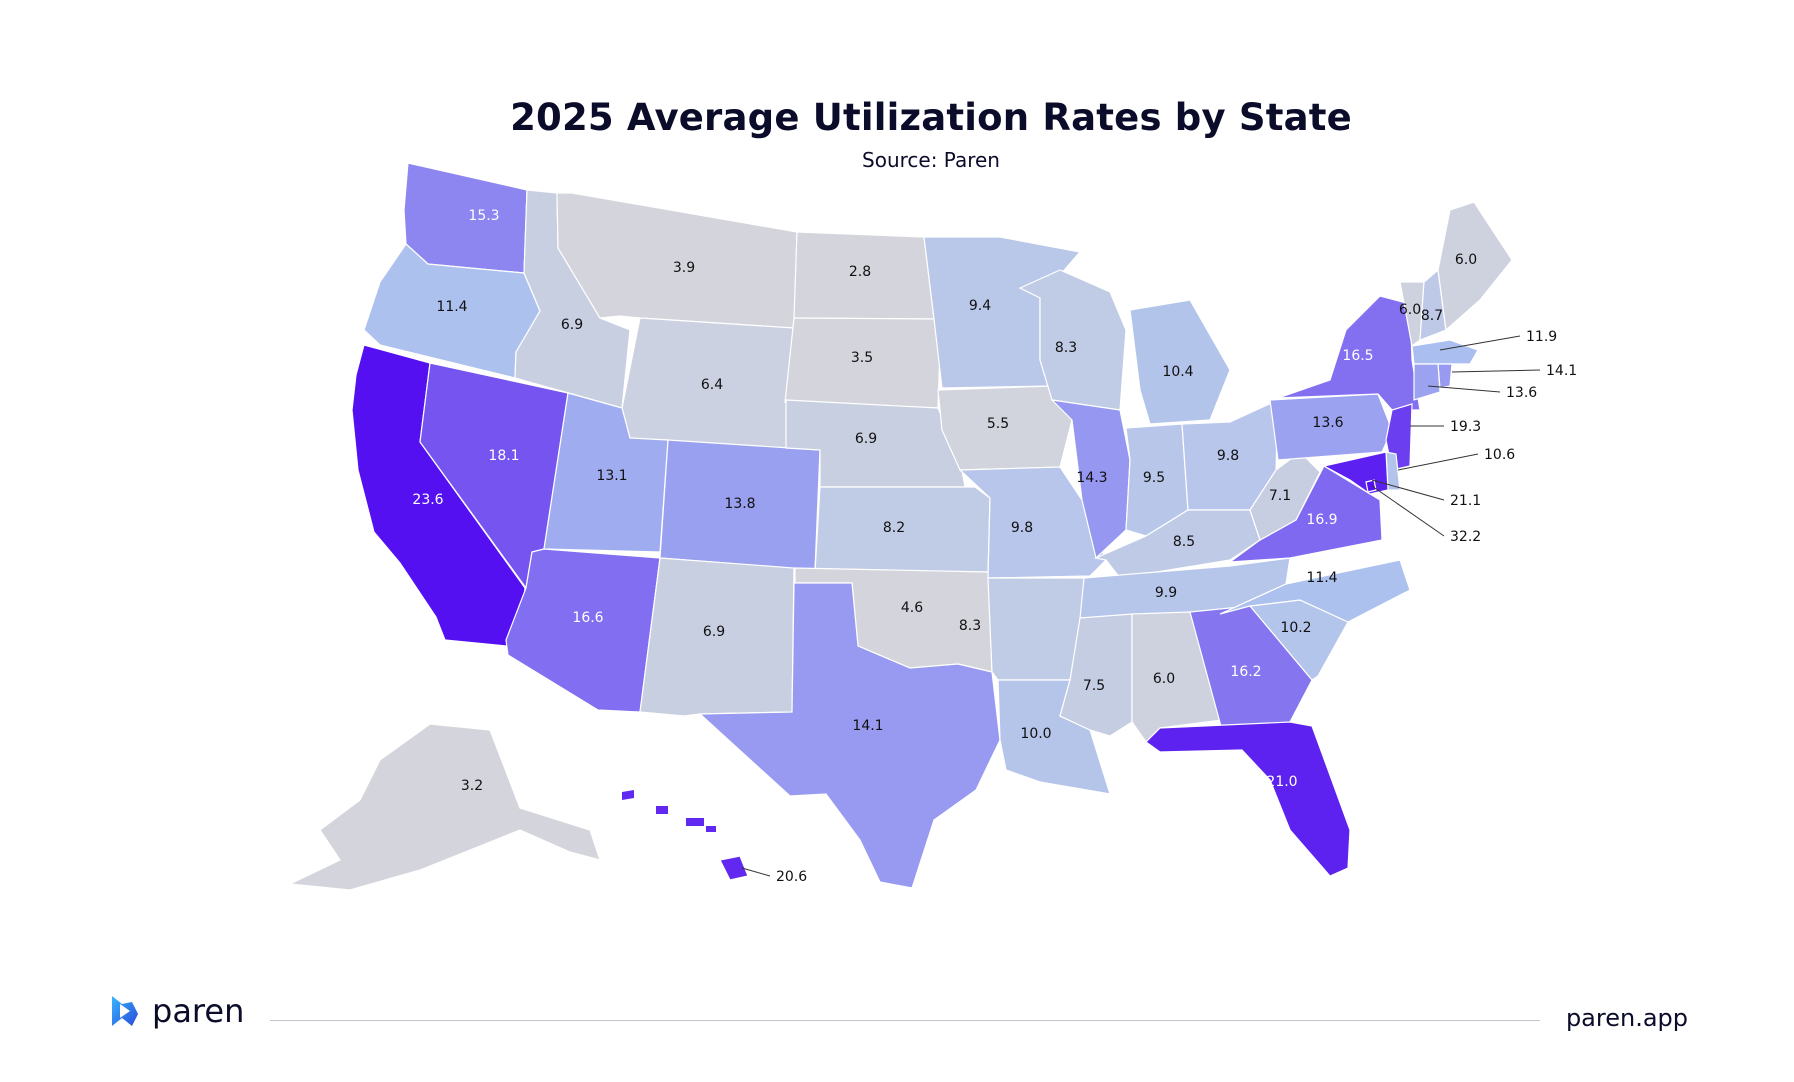  Describe the element at coordinates (1410, 310) in the screenshot. I see `state-label-vt: 6.0` at that location.